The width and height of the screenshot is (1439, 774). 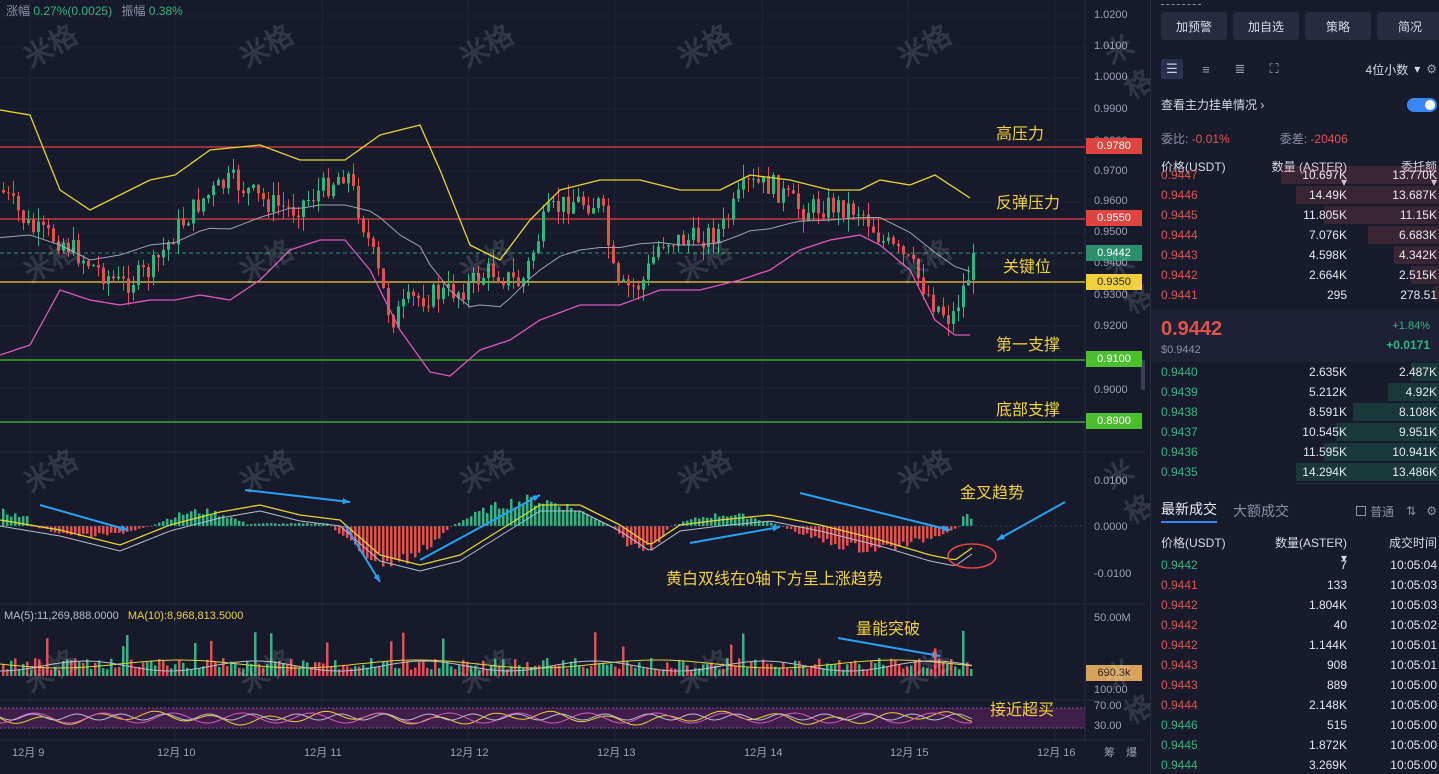 What do you see at coordinates (1295, 275) in the screenshot?
I see `ask-row: 0.9442 2.664K 2.515K` at bounding box center [1295, 275].